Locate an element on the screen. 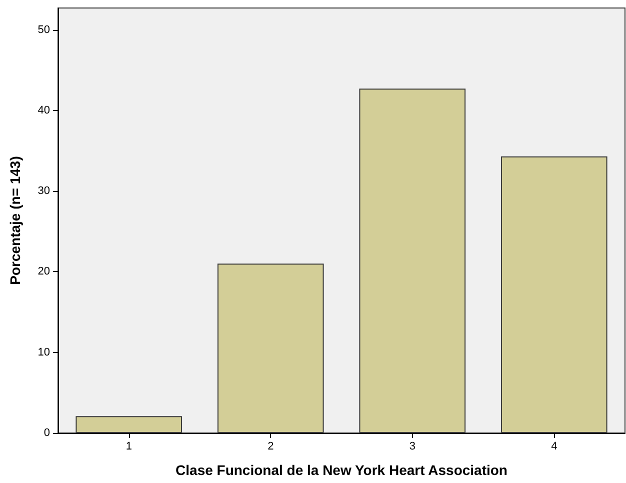 This screenshot has height=483, width=626. x-tick-label: 2 is located at coordinates (271, 446).